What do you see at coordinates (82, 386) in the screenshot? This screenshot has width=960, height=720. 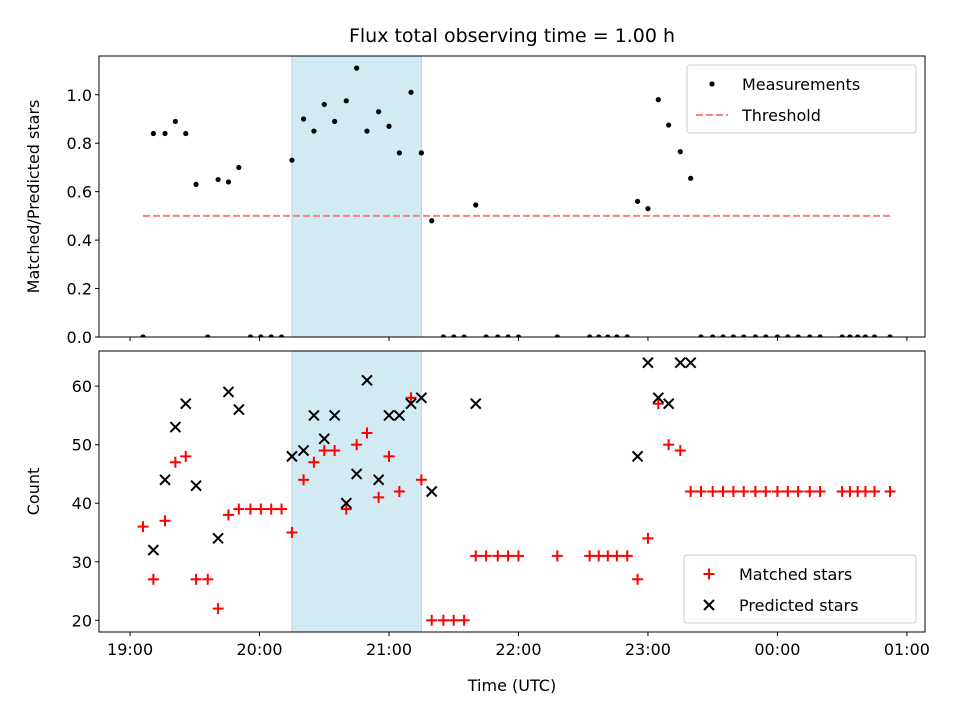 I see `y-tick-label: 60` at bounding box center [82, 386].